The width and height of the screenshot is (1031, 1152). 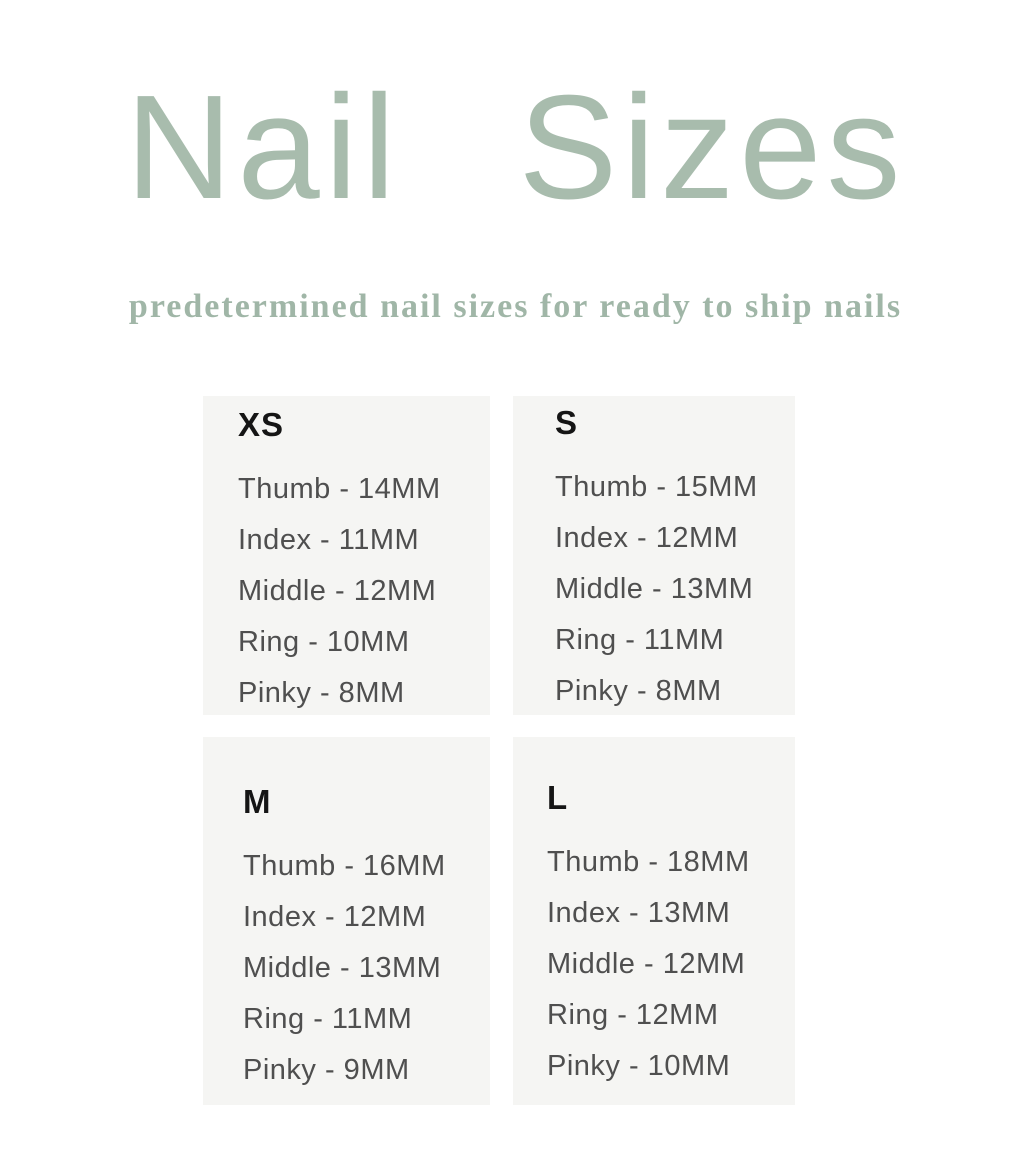 What do you see at coordinates (558, 797) in the screenshot?
I see `size-panel-label: L` at bounding box center [558, 797].